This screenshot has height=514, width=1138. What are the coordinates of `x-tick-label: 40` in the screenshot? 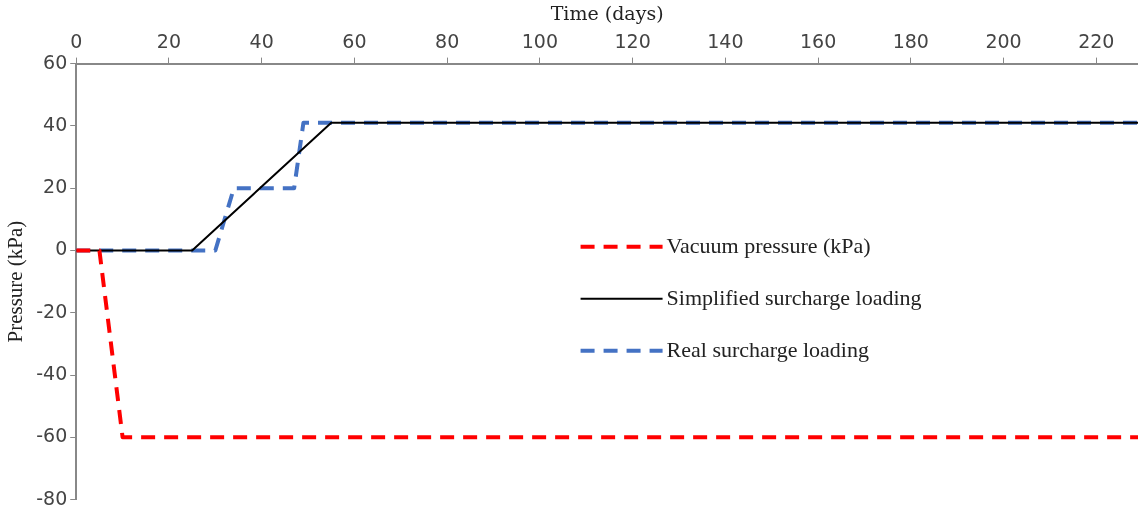 It's located at (261, 41).